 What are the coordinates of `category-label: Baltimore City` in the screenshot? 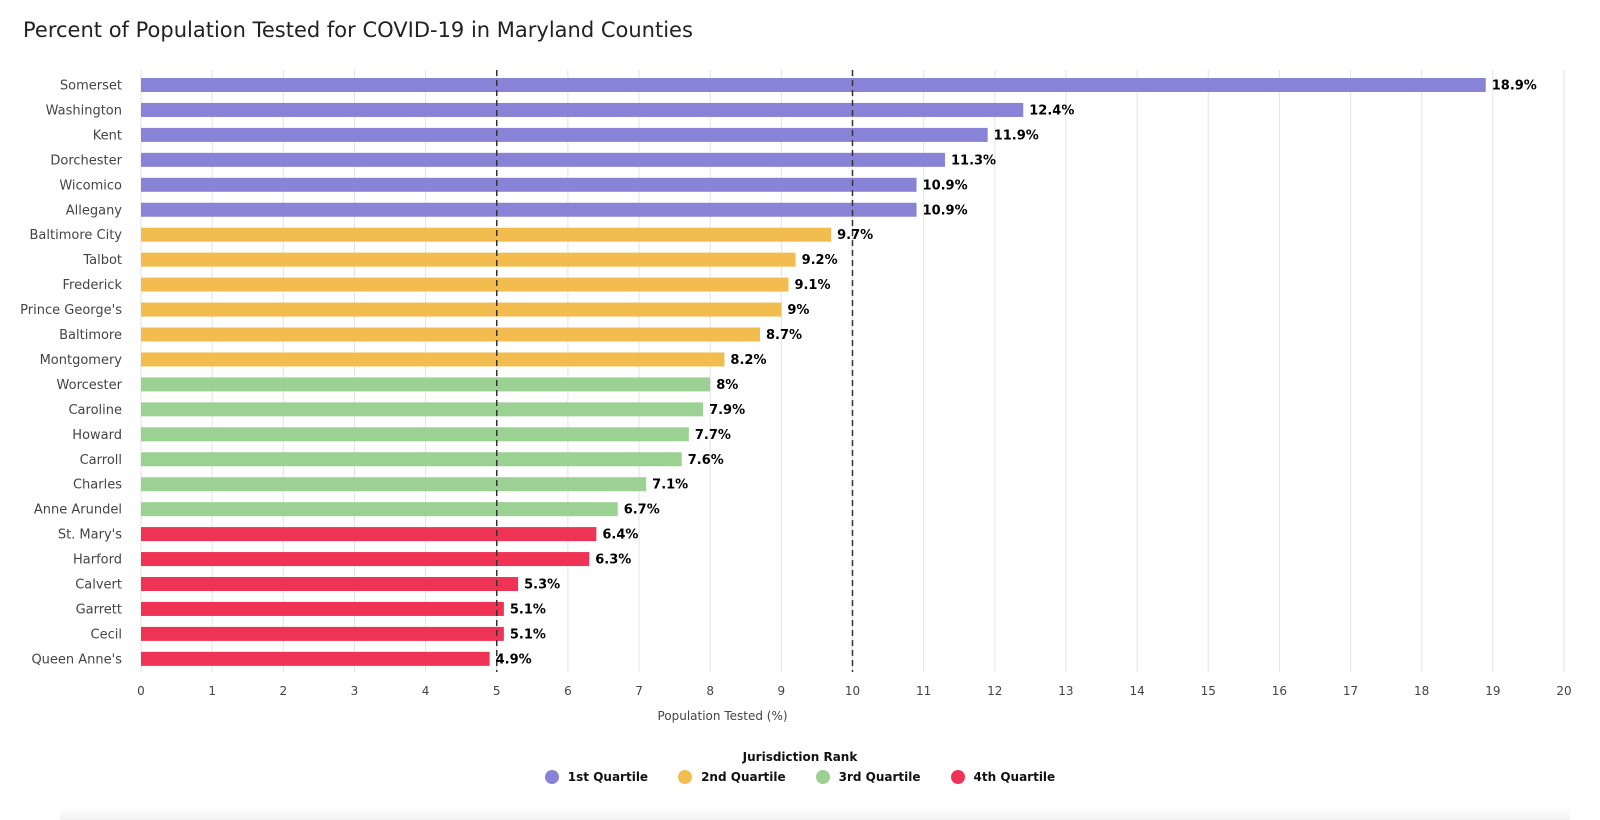 It's located at (76, 235).